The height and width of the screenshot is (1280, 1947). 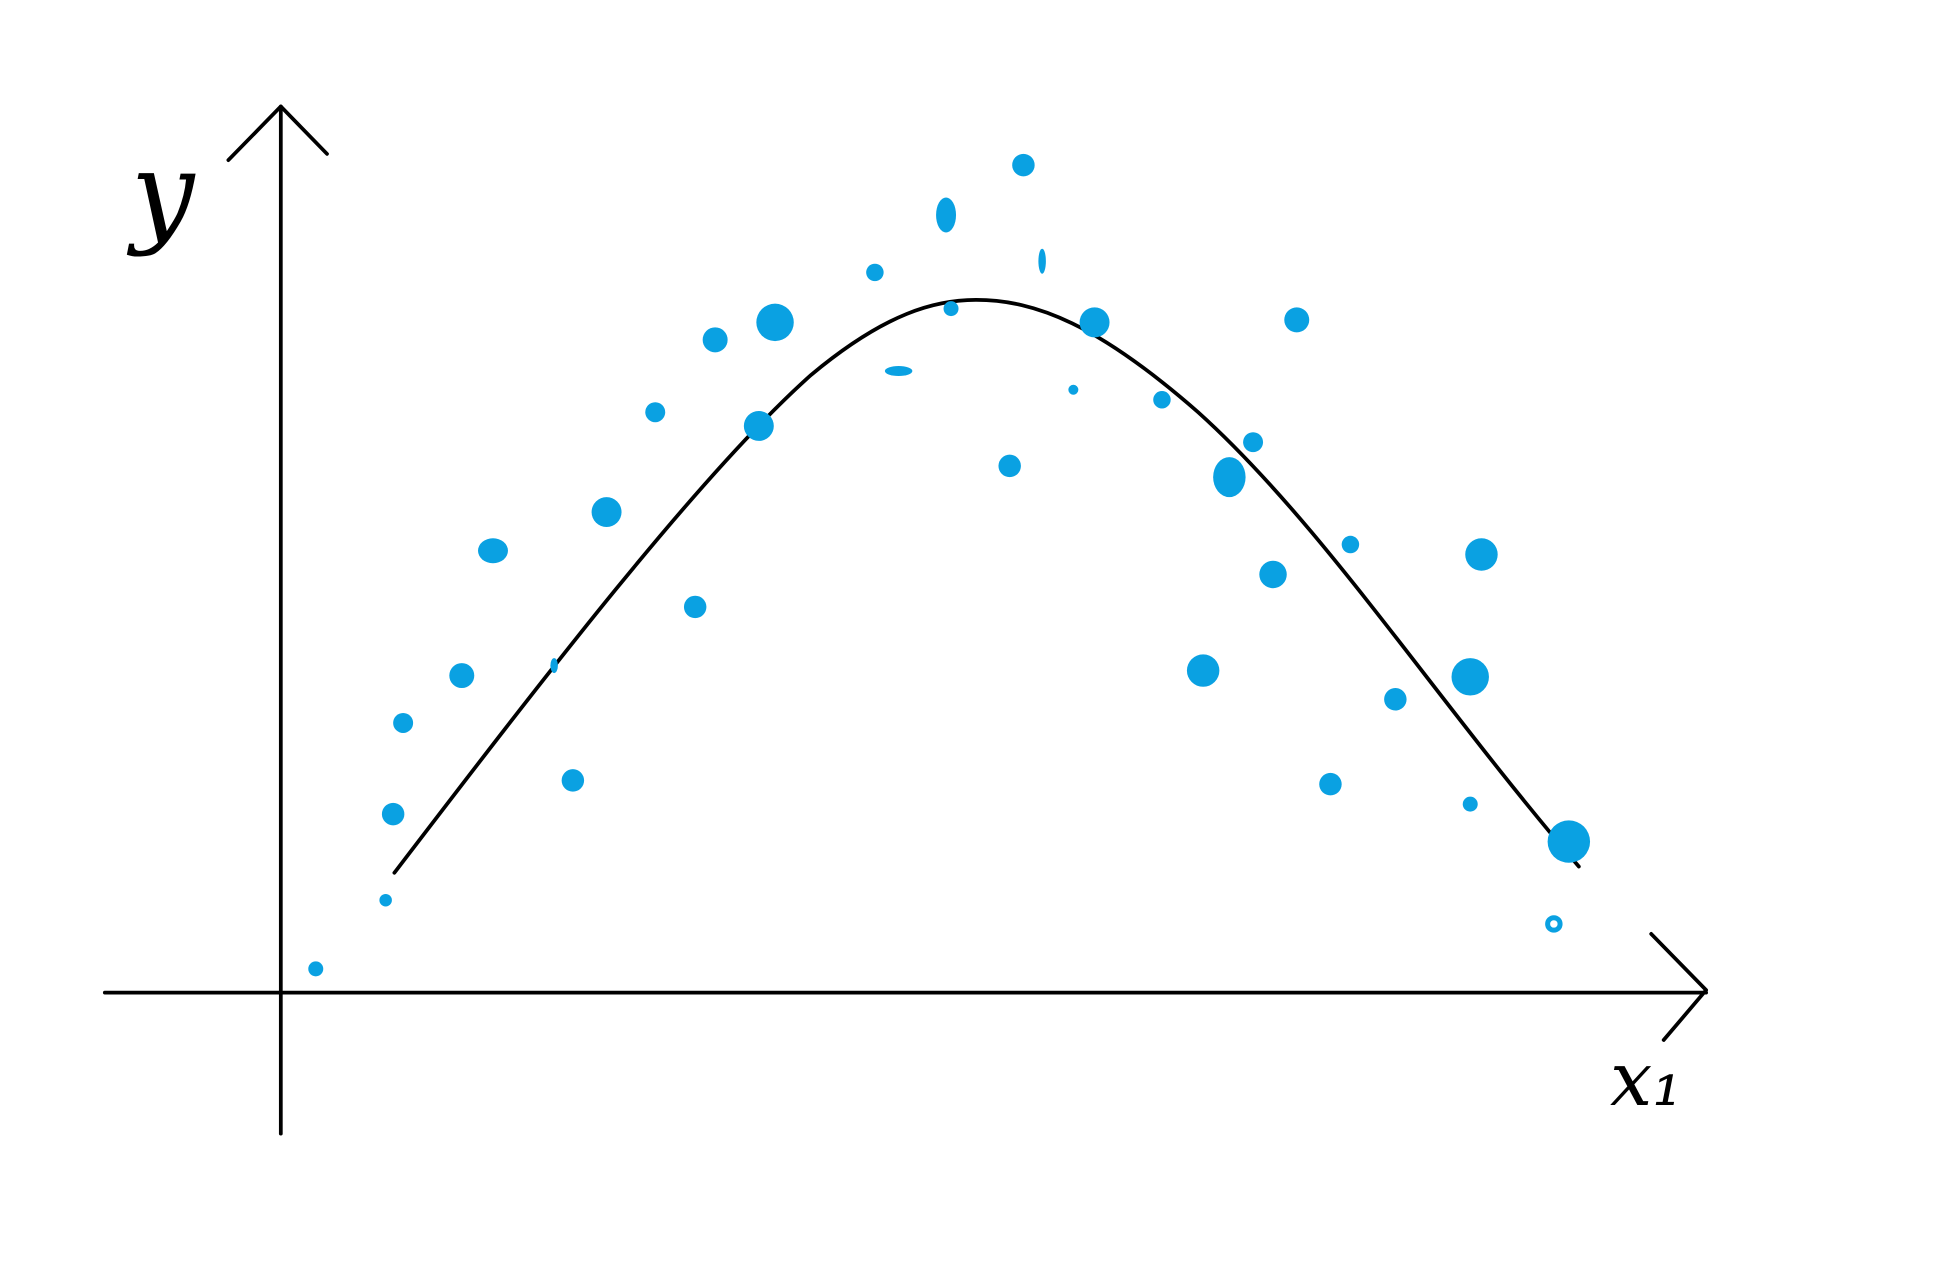 I want to click on y-axis-label: y, so click(x=161, y=193).